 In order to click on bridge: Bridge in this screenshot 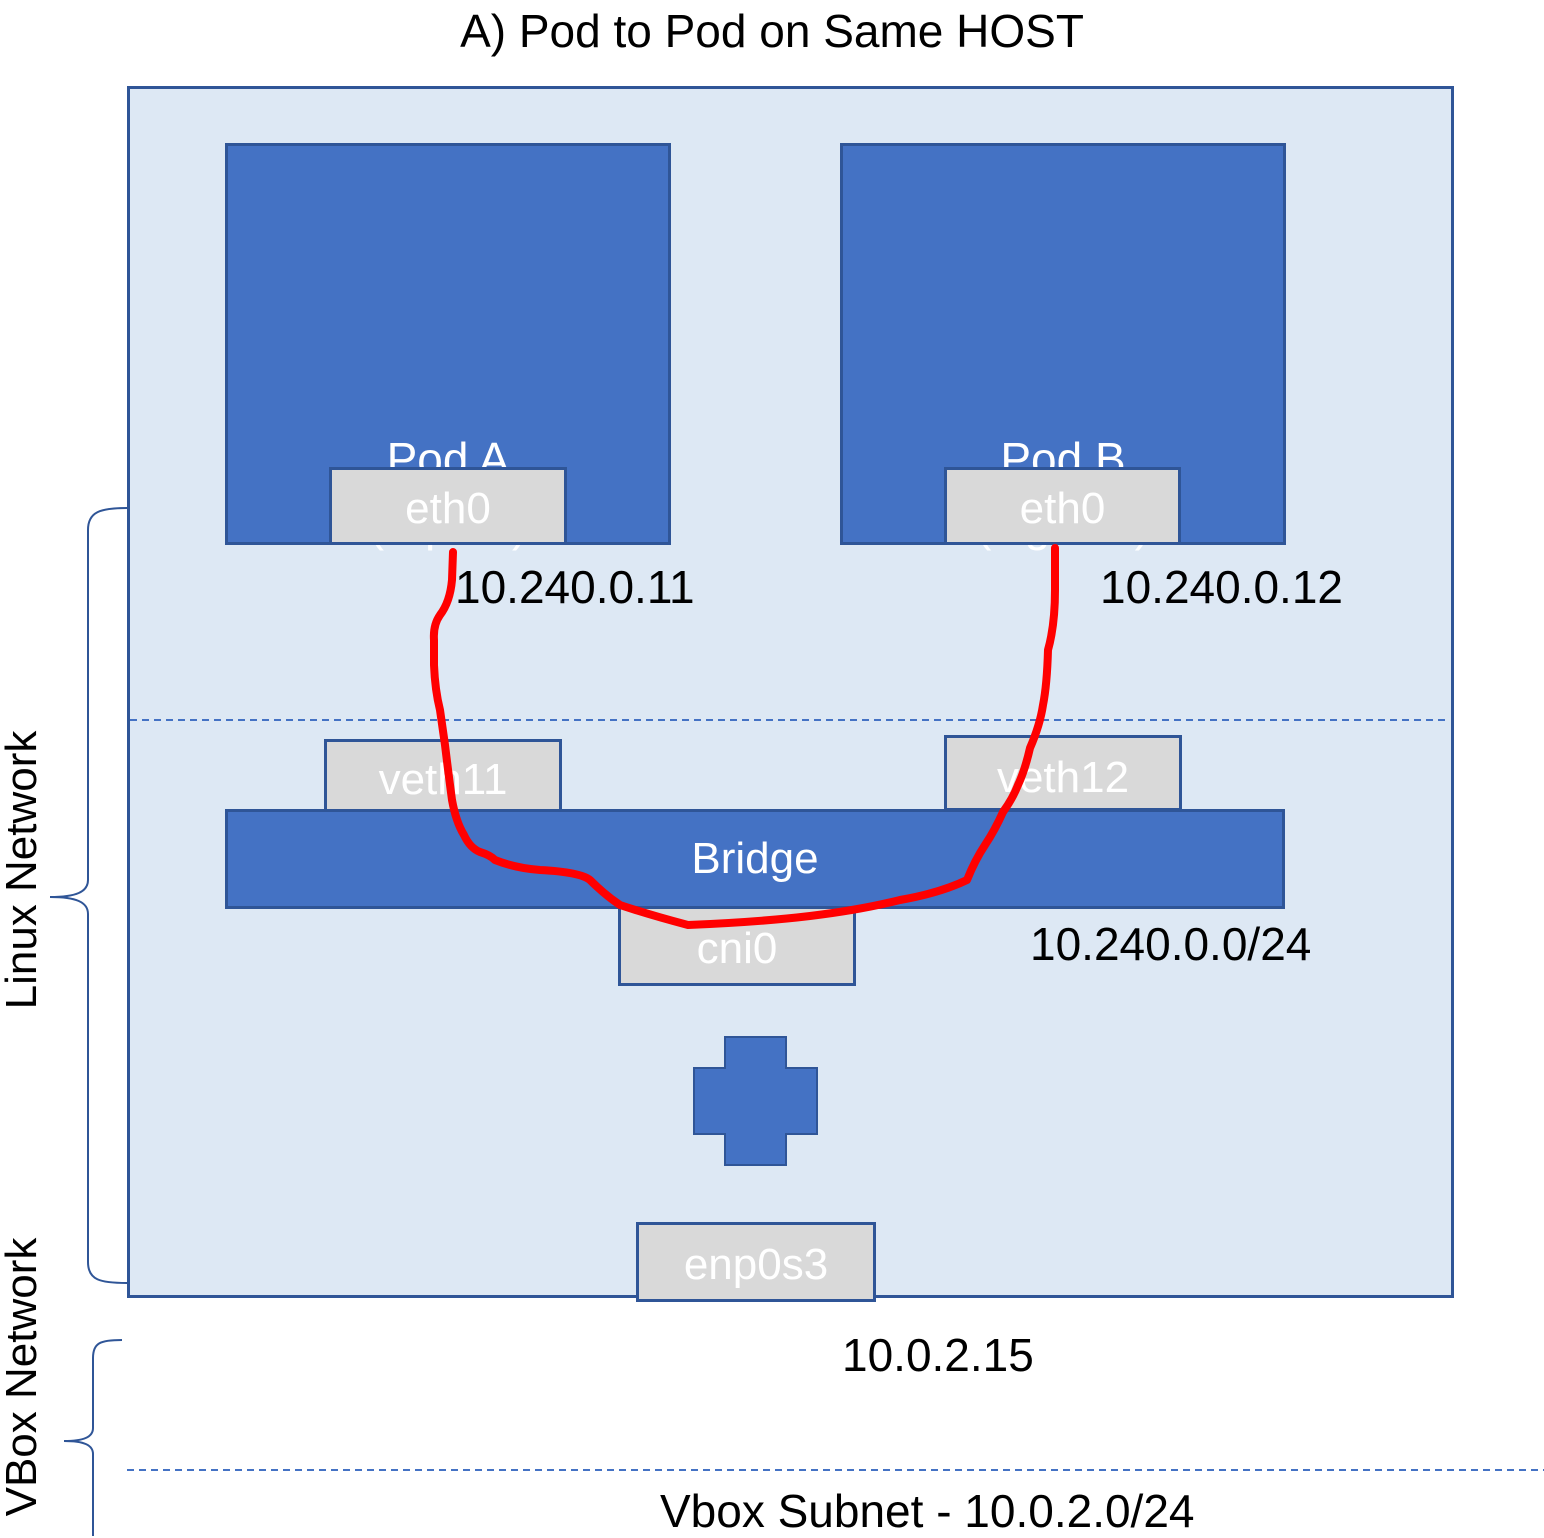, I will do `click(755, 859)`.